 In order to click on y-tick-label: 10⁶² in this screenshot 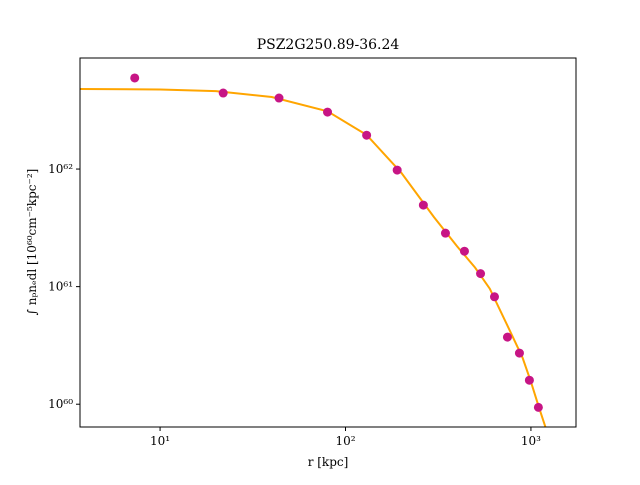, I will do `click(60, 169)`.